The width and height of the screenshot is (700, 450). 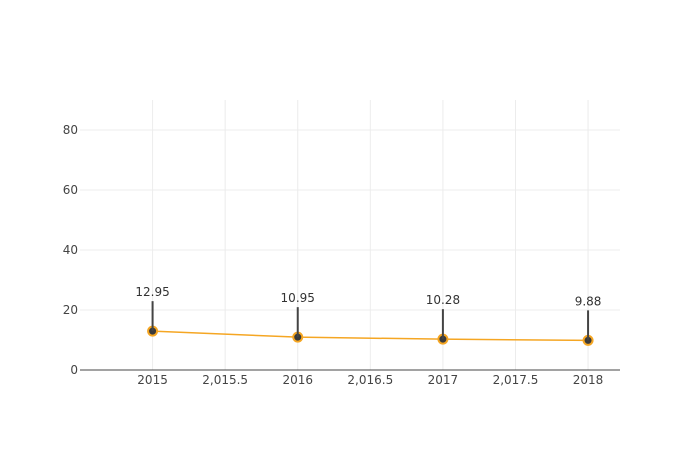 What do you see at coordinates (74, 370) in the screenshot?
I see `y-tick-label: 0` at bounding box center [74, 370].